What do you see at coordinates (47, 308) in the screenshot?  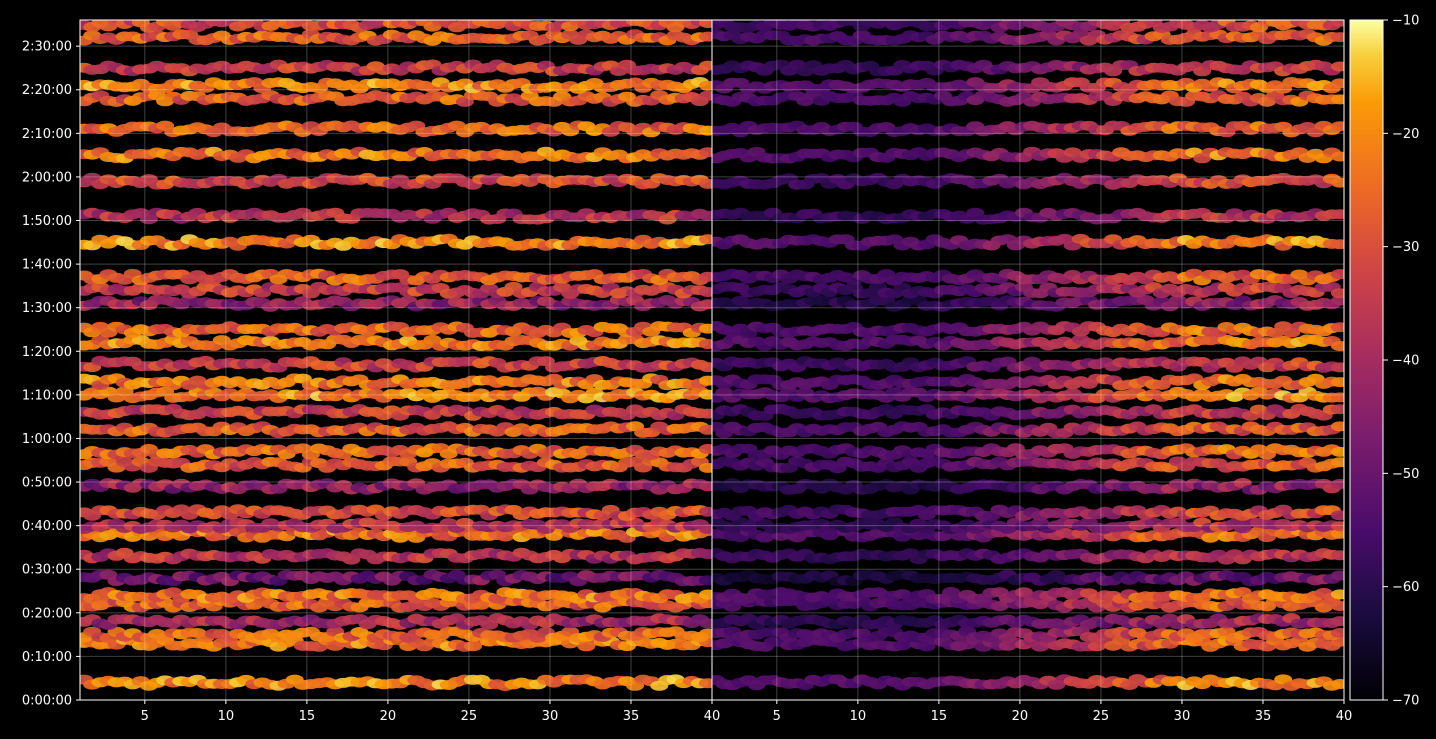 I see `y-tick-label: 1:30:00` at bounding box center [47, 308].